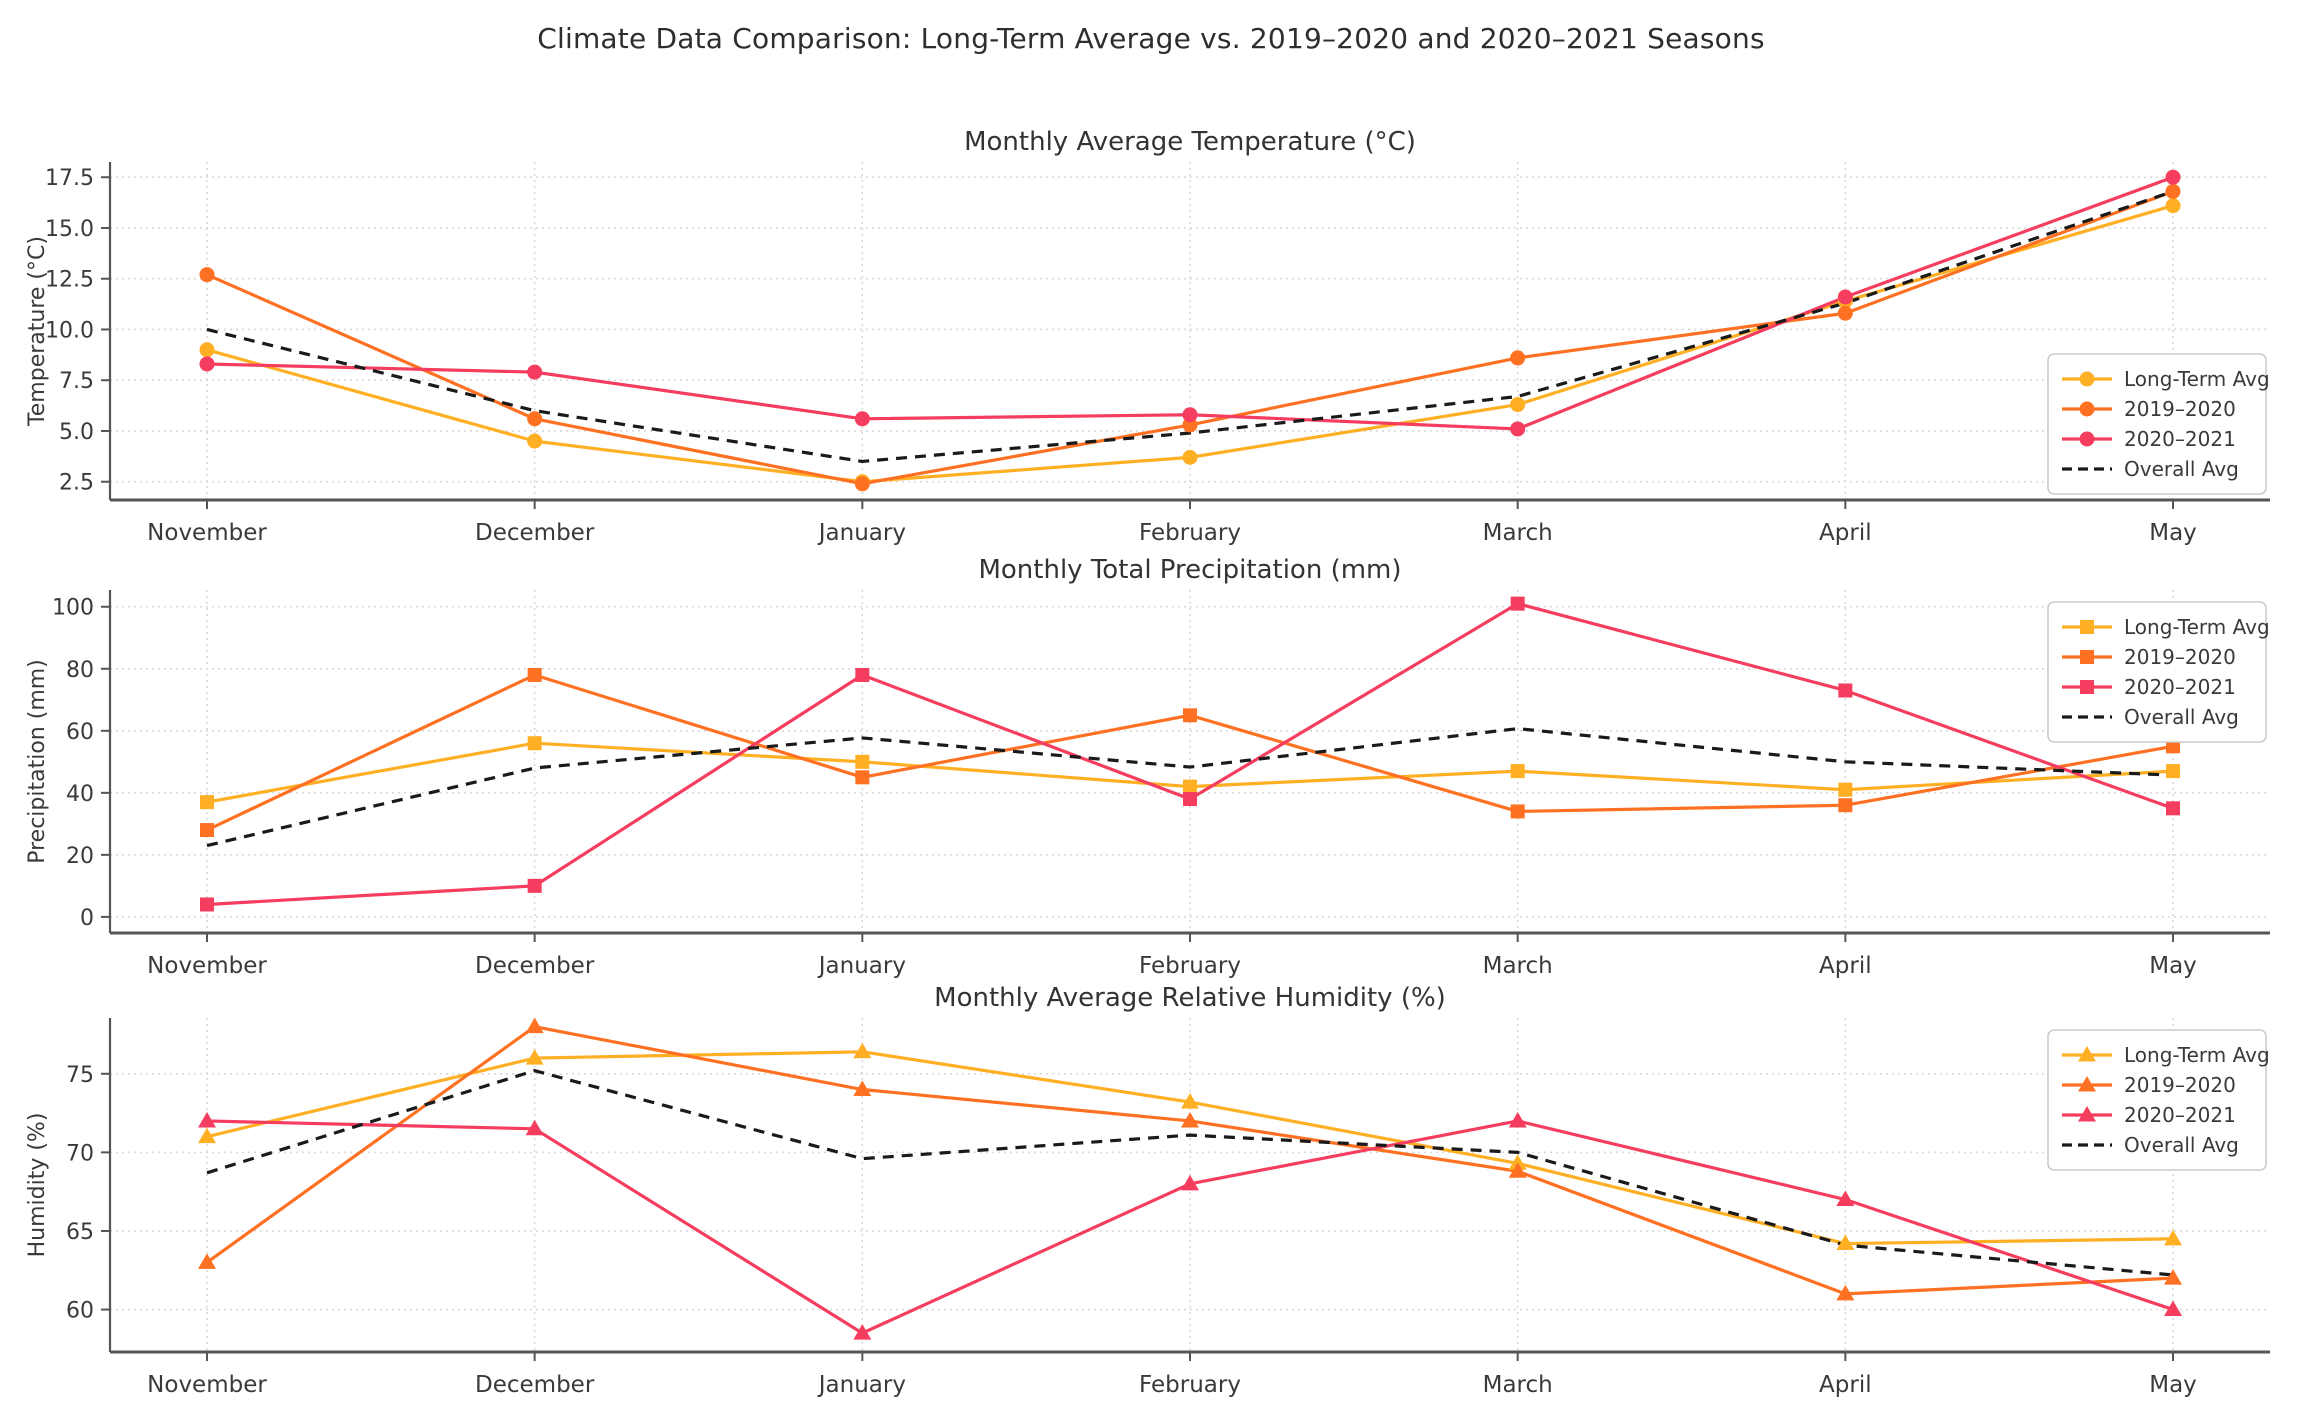 The width and height of the screenshot is (2302, 1415). Describe the element at coordinates (37, 761) in the screenshot. I see `y-axis-label: Precipitation (mm)` at that location.